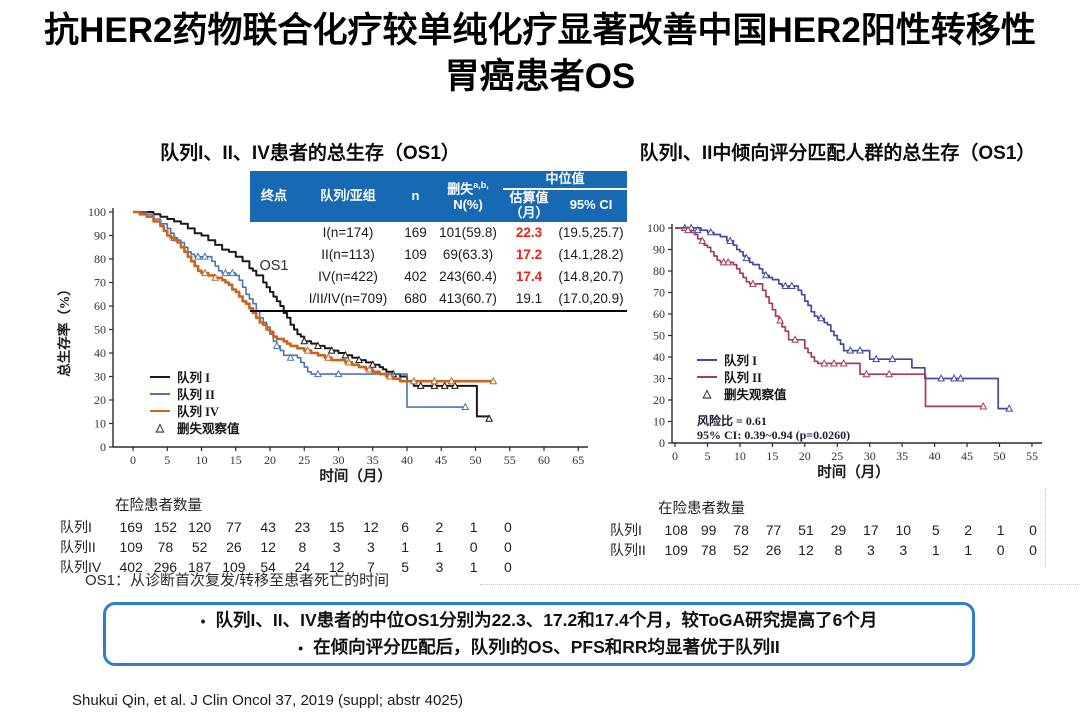  Describe the element at coordinates (529, 232) in the screenshot. I see `cell-median: 22.3` at that location.